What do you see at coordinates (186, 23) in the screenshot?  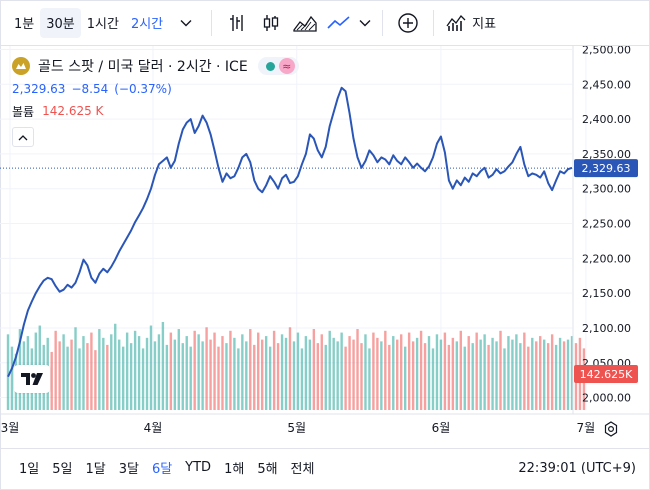 I see `interval-dropdown-chevron-icon` at bounding box center [186, 23].